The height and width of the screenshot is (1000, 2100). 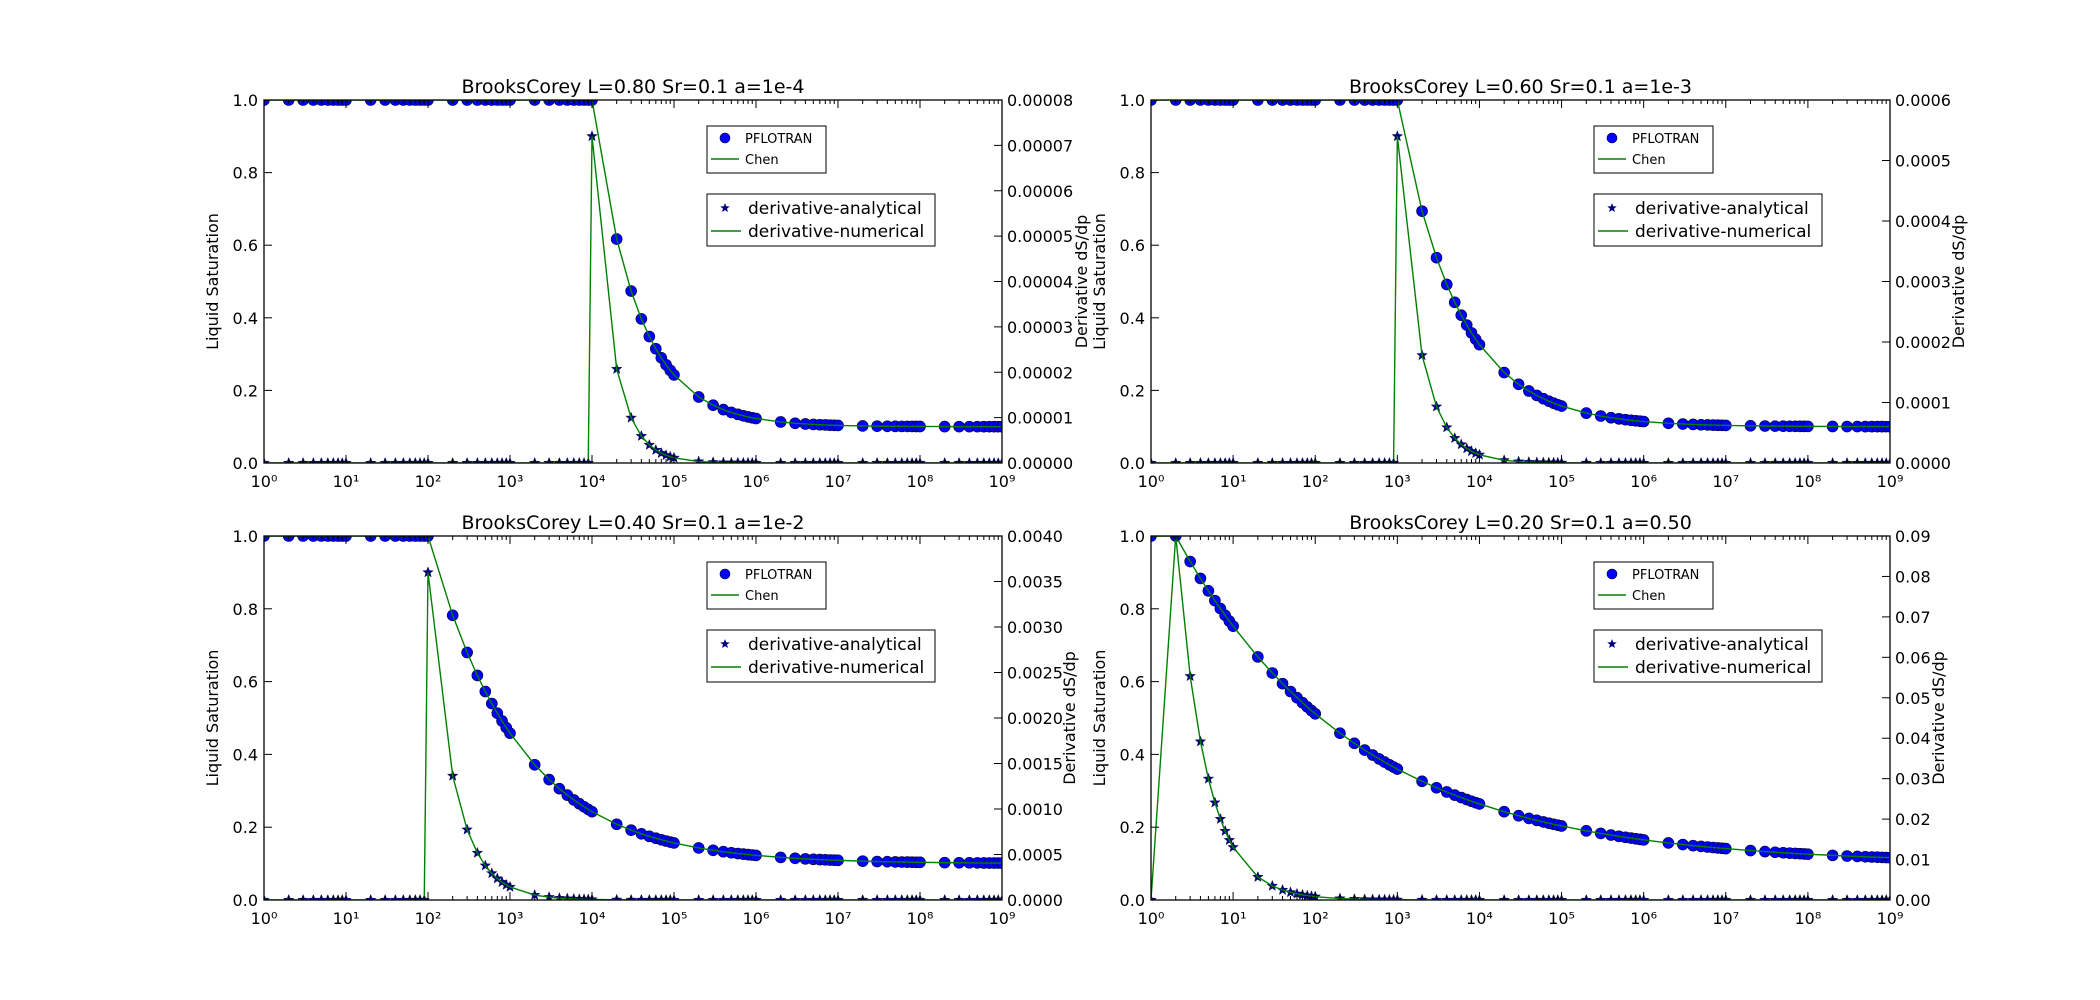 What do you see at coordinates (1923, 463) in the screenshot?
I see `y2-tick-label: 0.0000` at bounding box center [1923, 463].